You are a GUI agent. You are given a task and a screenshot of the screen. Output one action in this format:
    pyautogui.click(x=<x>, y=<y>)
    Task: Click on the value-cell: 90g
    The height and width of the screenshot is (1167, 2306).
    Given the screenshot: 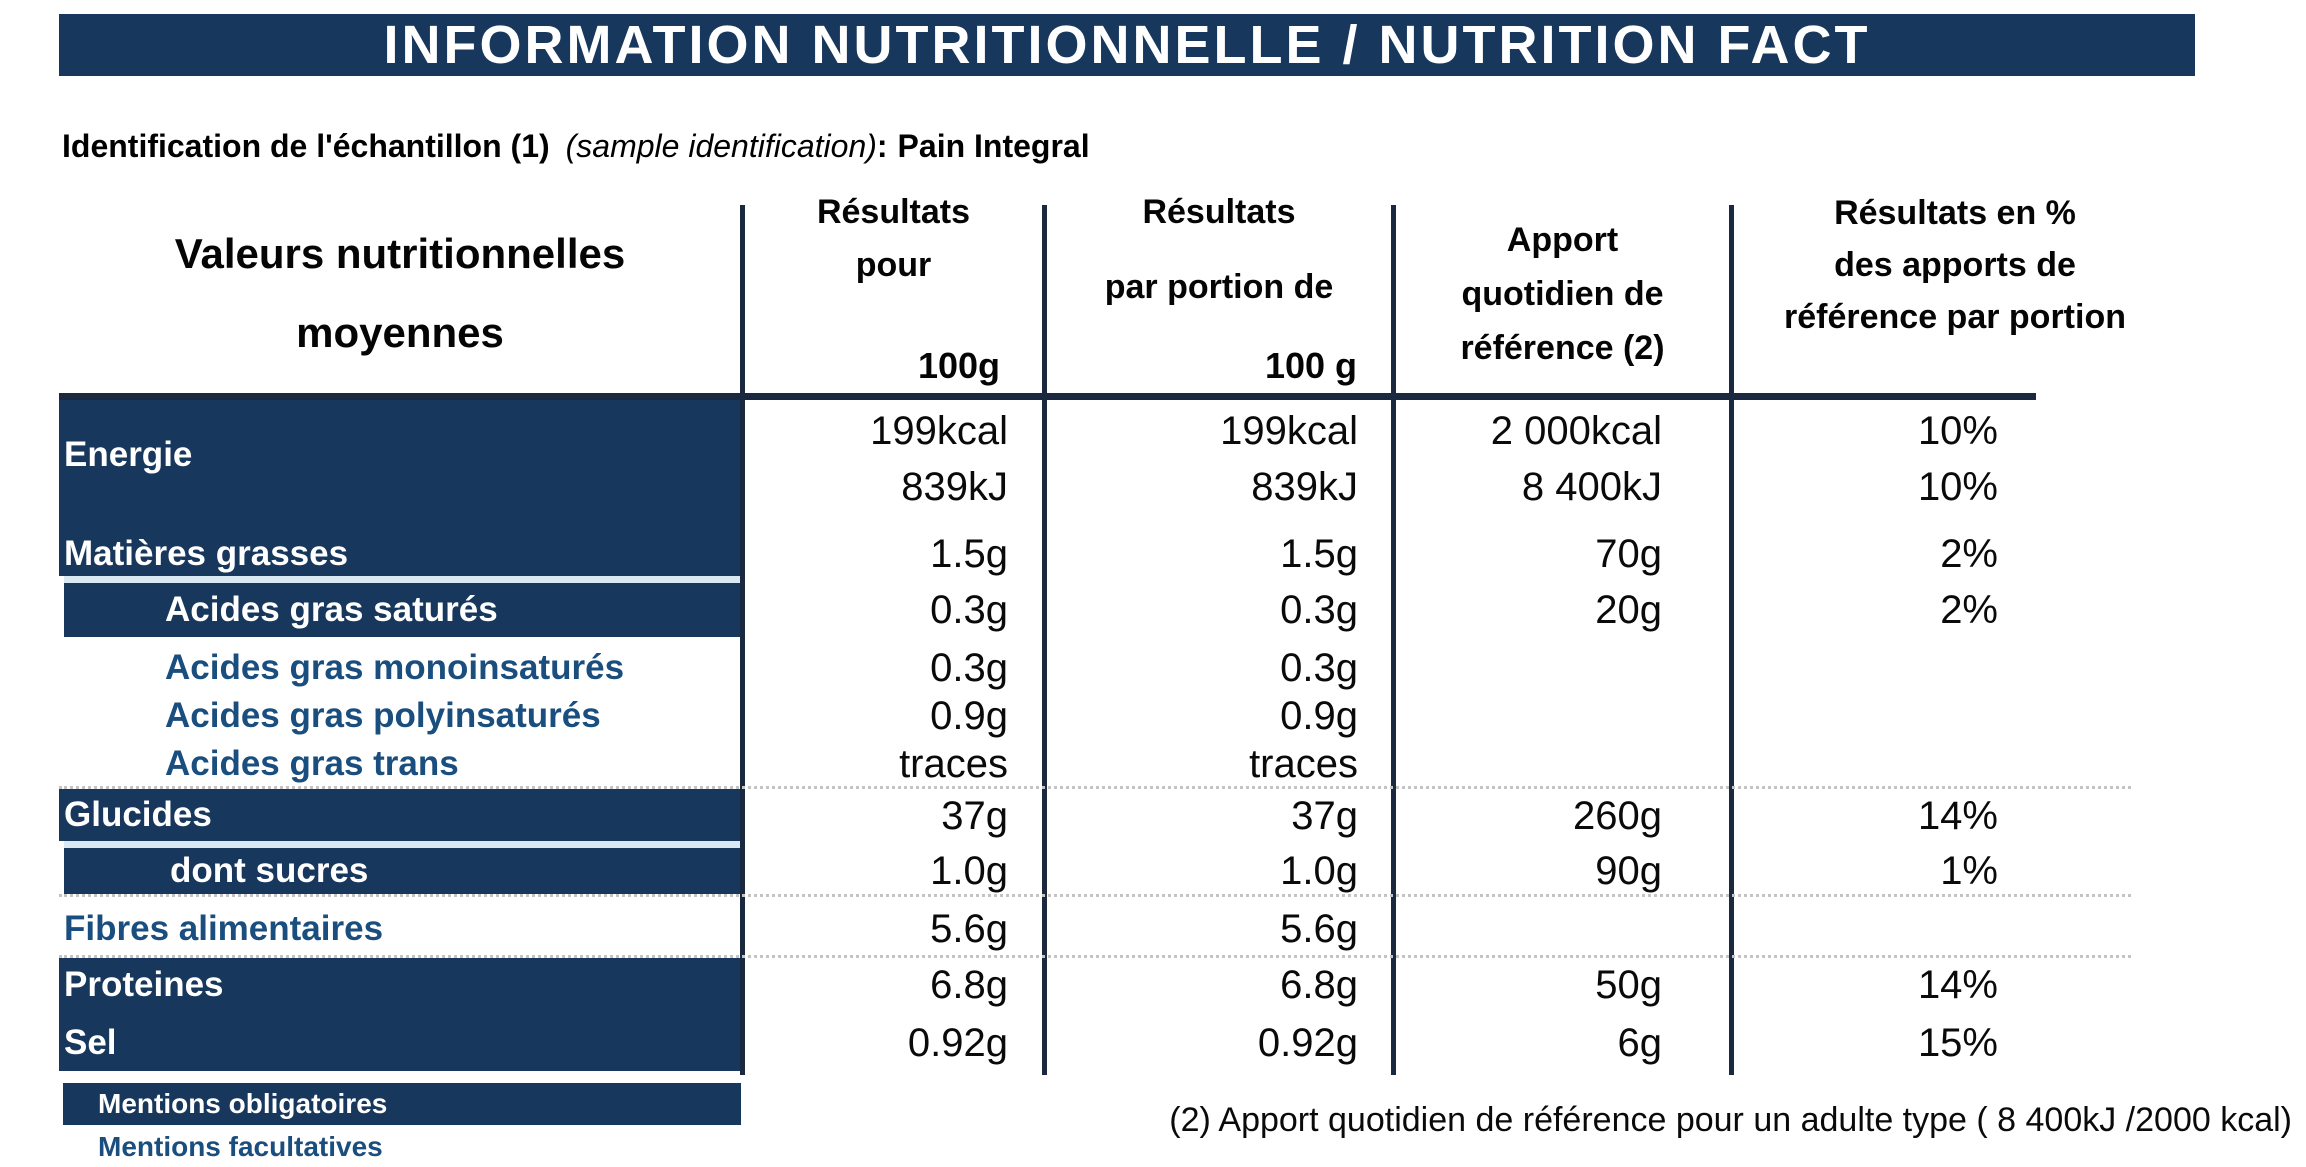 What is the action you would take?
    pyautogui.click(x=1628, y=871)
    